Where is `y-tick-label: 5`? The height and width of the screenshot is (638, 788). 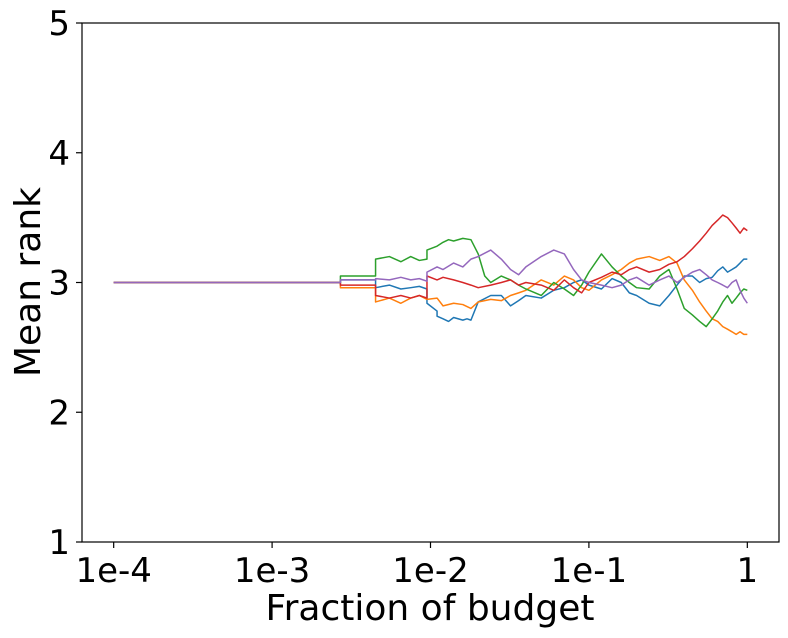 y-tick-label: 5 is located at coordinates (59, 24).